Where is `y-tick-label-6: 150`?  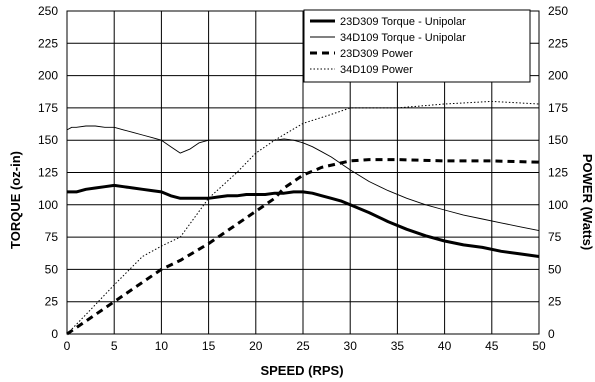 y-tick-label-6: 150 is located at coordinates (48, 140).